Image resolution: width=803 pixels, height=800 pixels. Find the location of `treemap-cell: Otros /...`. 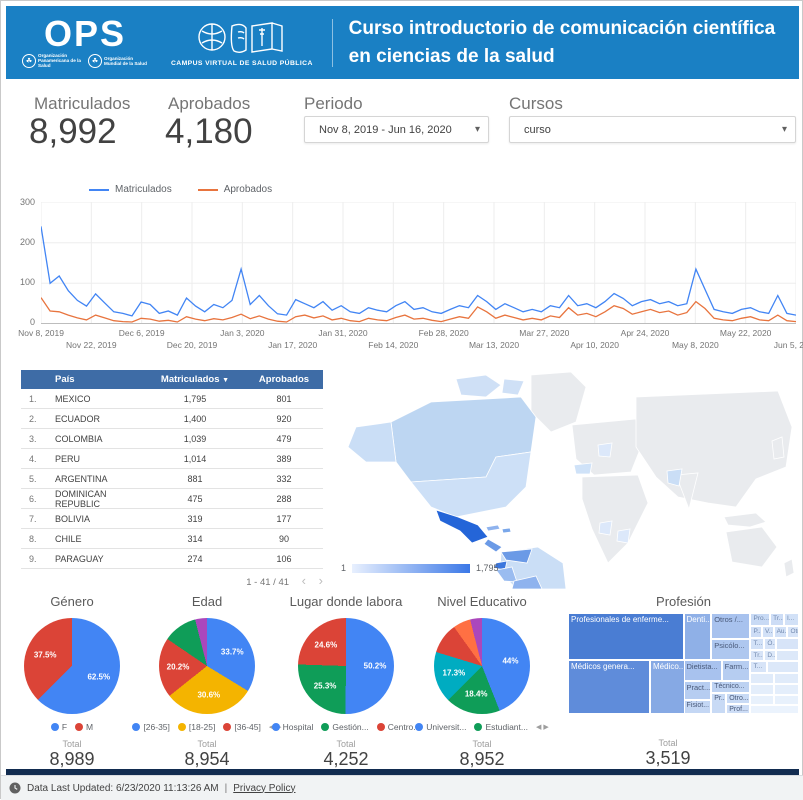

treemap-cell: Otros /... is located at coordinates (731, 626).